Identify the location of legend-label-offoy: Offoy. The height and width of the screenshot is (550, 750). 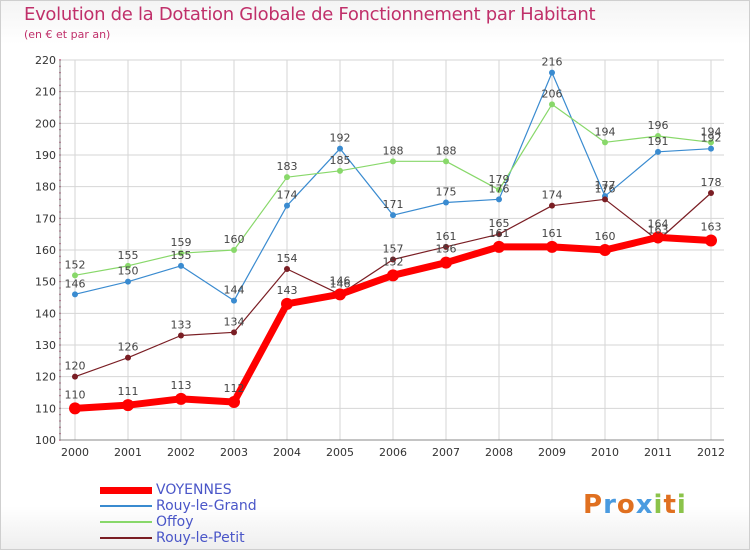
(175, 522).